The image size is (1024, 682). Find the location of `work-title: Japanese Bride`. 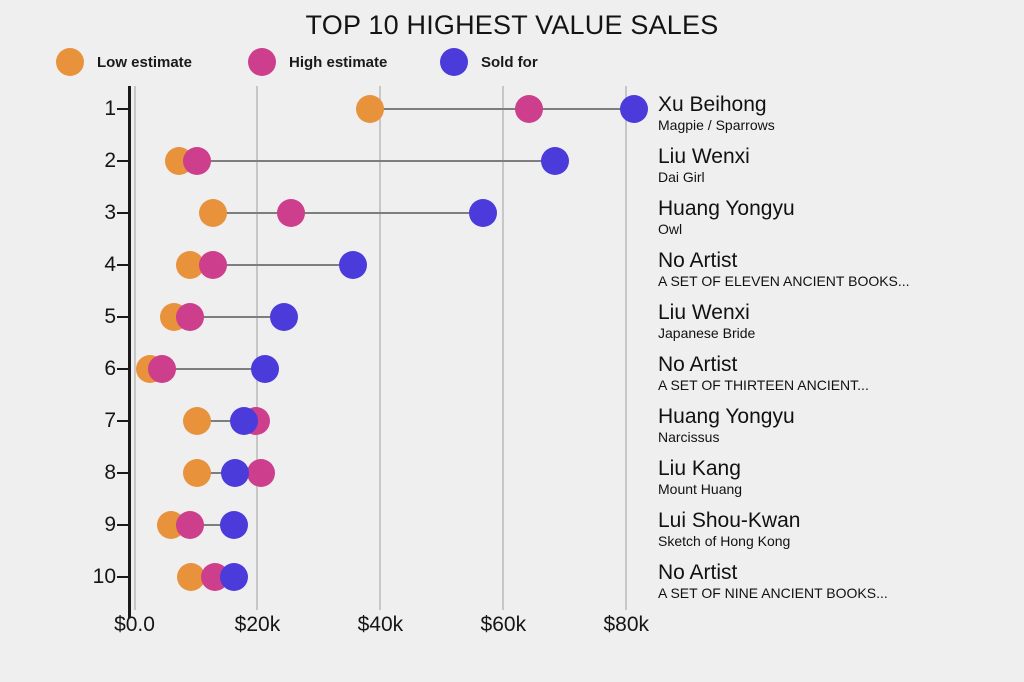

work-title: Japanese Bride is located at coordinates (707, 332).